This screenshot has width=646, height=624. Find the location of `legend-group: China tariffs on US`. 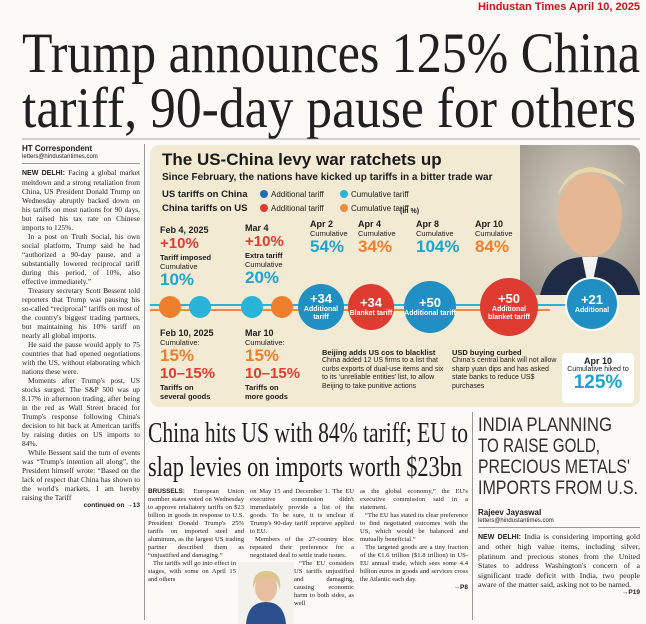

legend-group: China tariffs on US is located at coordinates (205, 208).